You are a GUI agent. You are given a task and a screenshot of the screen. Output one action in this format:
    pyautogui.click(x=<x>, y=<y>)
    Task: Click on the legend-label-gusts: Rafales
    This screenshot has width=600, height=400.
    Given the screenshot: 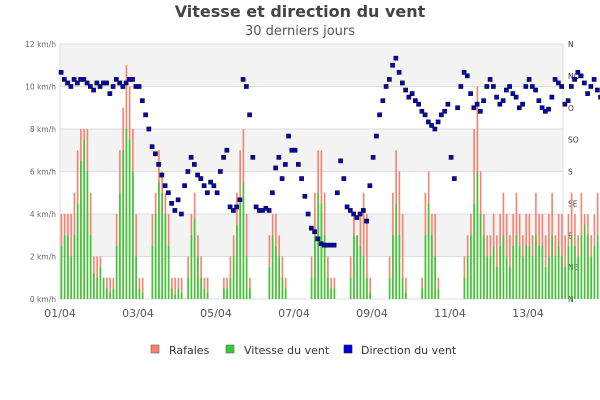 What is the action you would take?
    pyautogui.click(x=189, y=350)
    